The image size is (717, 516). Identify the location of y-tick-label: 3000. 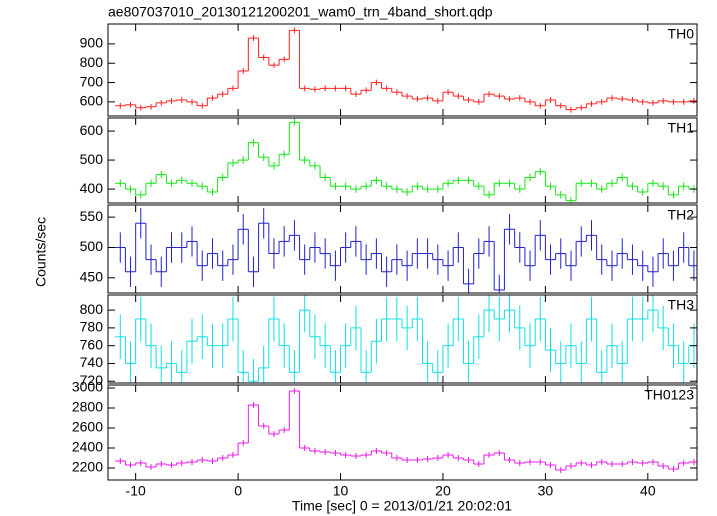
(87, 387).